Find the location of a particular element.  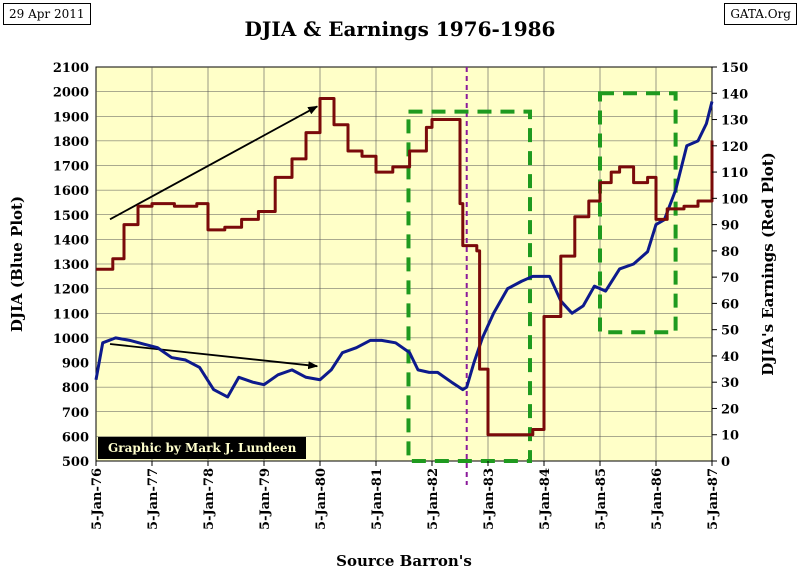

y2-tick-label: 40 is located at coordinates (730, 357).